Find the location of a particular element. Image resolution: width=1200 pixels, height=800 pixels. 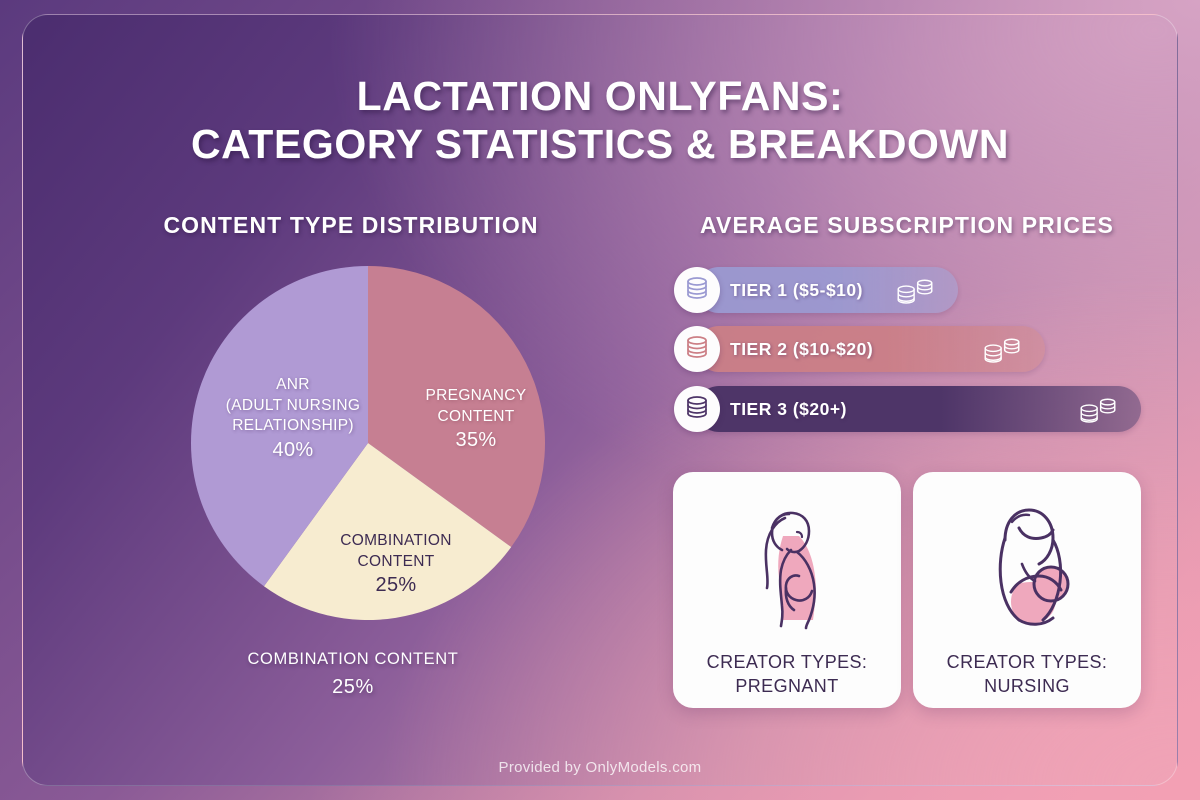

nursing-mother-icon is located at coordinates (1027, 565).